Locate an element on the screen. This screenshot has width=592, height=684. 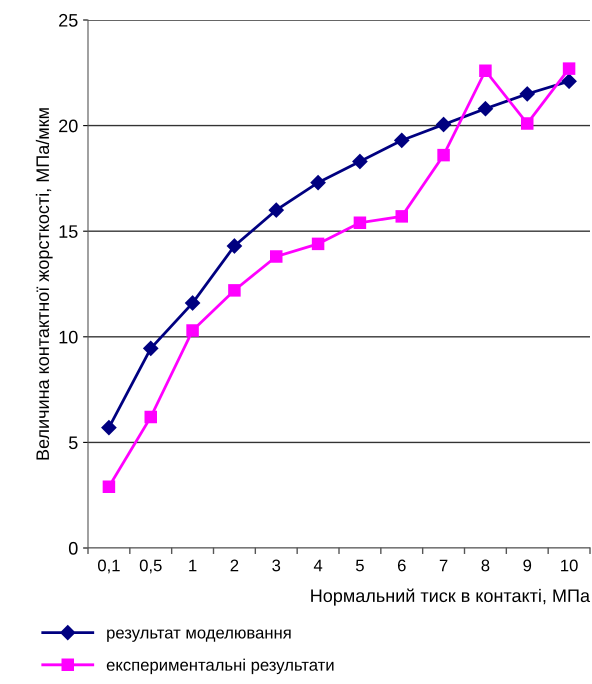
x-tick-label: 5 is located at coordinates (360, 566).